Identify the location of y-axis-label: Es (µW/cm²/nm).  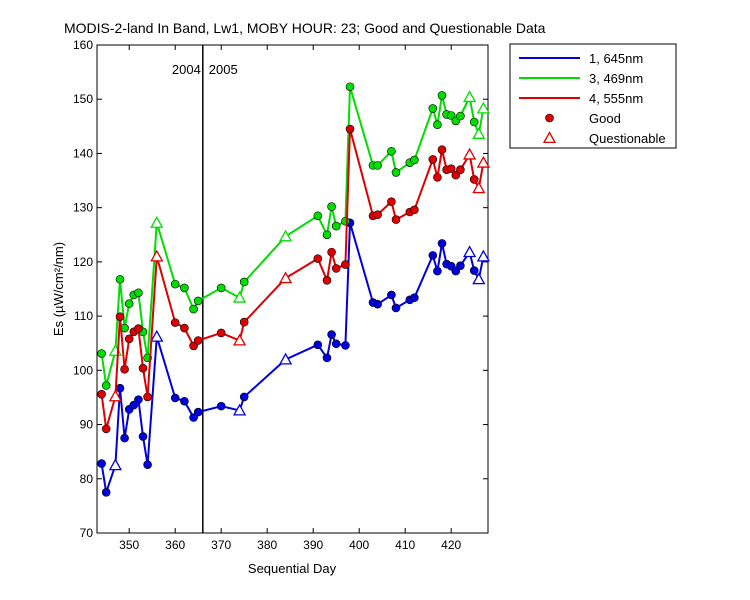
(58, 289).